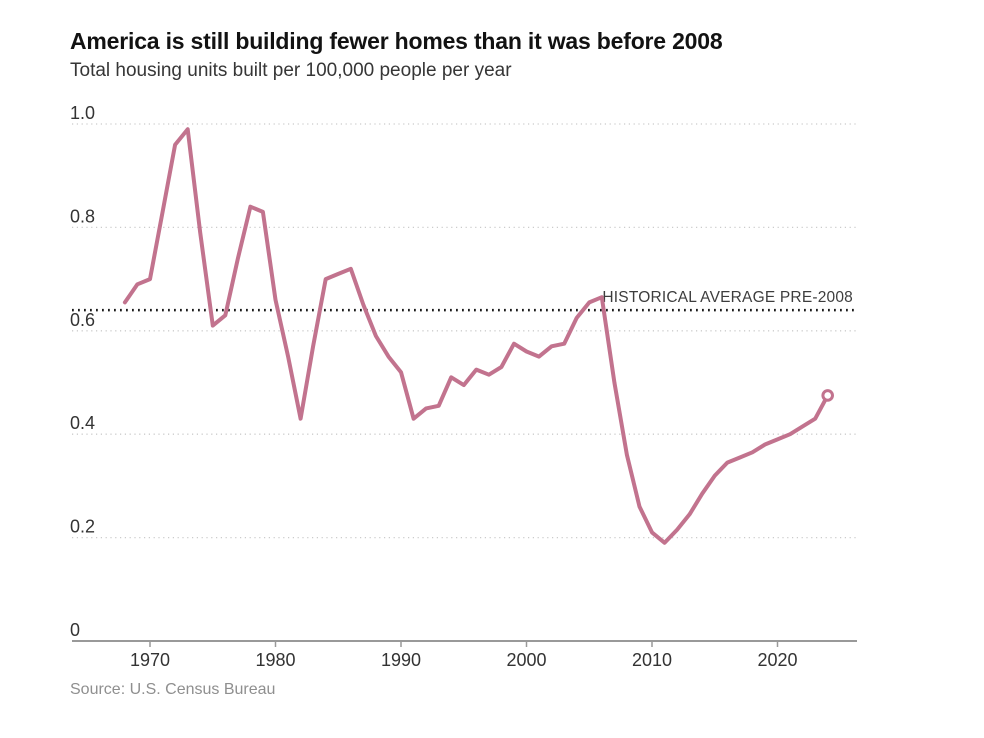 The image size is (984, 738). What do you see at coordinates (82, 216) in the screenshot?
I see `y-tick-label: 0.8` at bounding box center [82, 216].